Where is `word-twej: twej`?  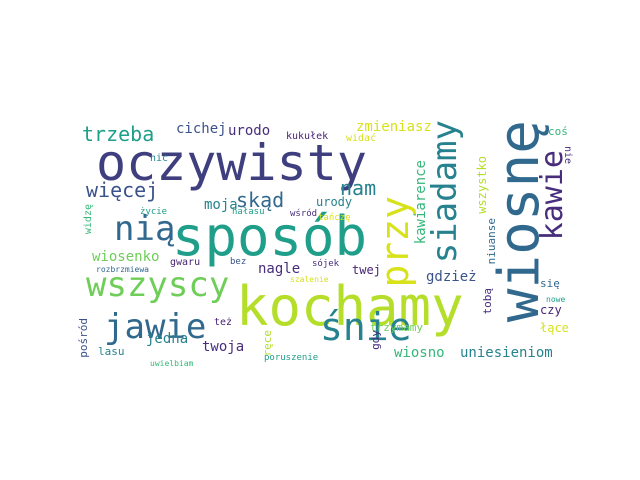
word-twej: twej is located at coordinates (366, 270).